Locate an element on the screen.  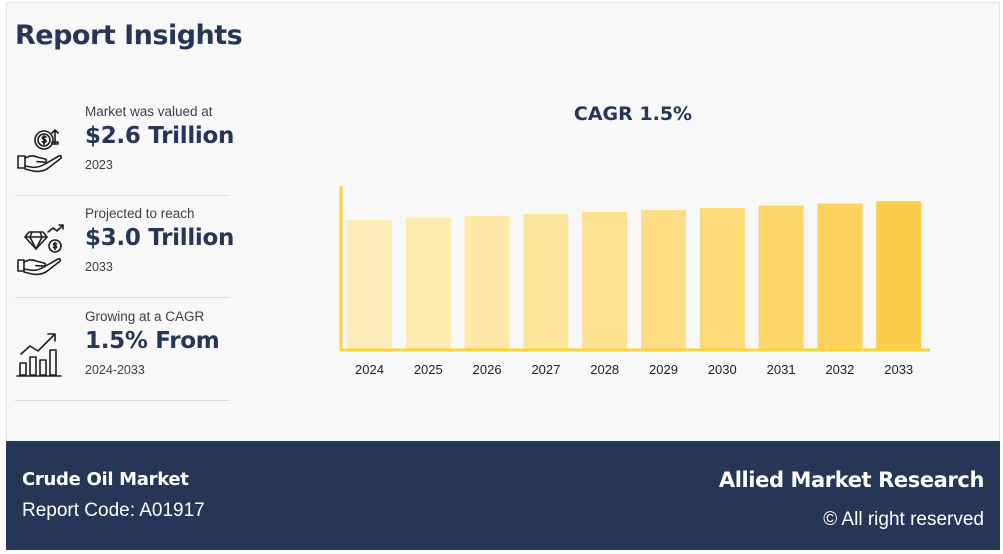
x-tick-label: 2026 is located at coordinates (487, 369).